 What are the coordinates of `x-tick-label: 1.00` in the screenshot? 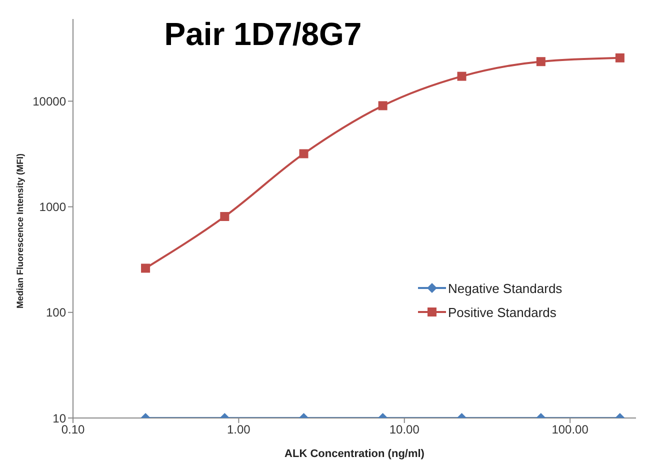 It's located at (239, 429).